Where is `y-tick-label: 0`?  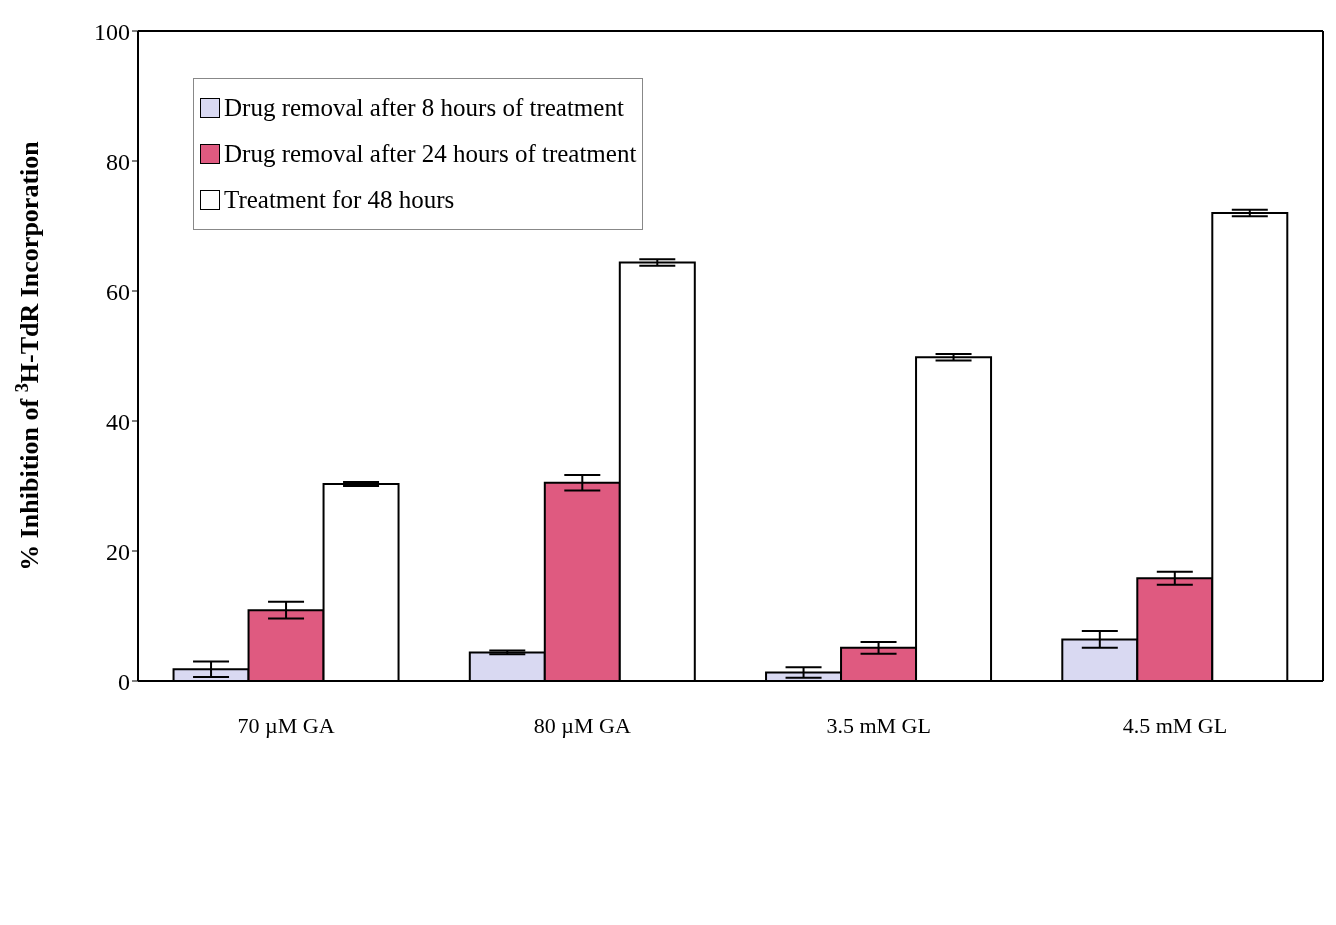
y-tick-label: 0 is located at coordinates (124, 681).